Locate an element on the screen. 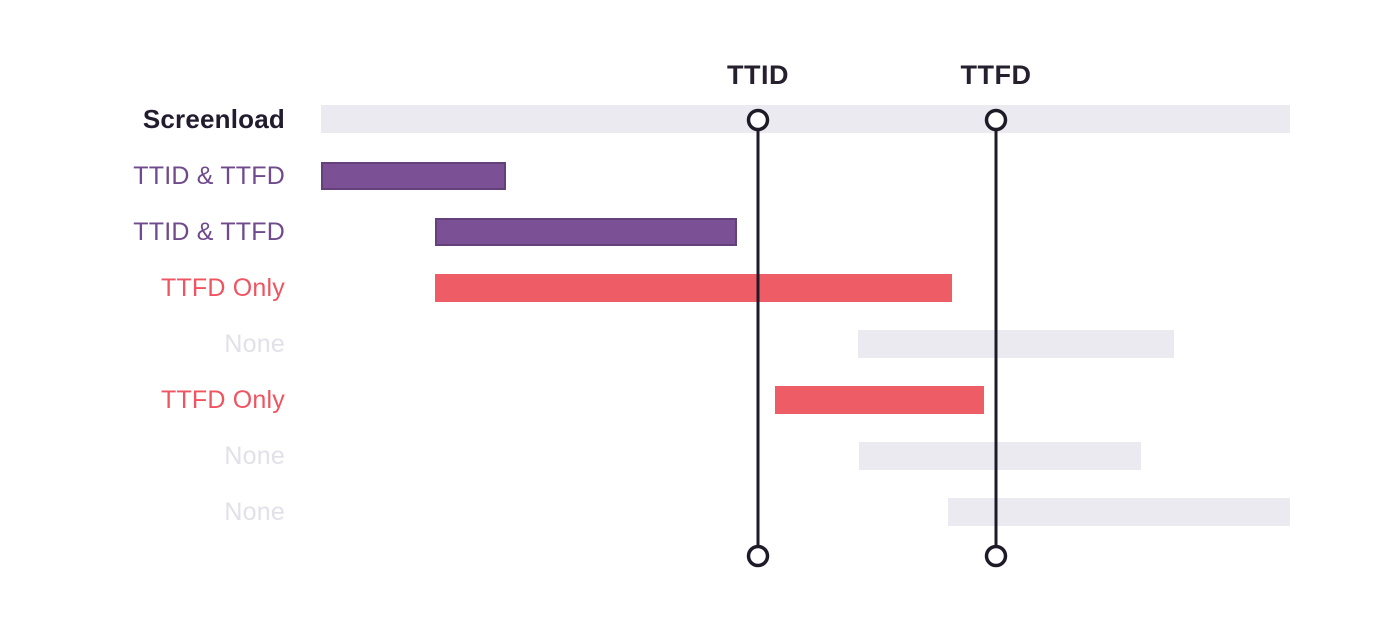 The height and width of the screenshot is (627, 1400). ttfd-marker-bottom-circle is located at coordinates (996, 556).